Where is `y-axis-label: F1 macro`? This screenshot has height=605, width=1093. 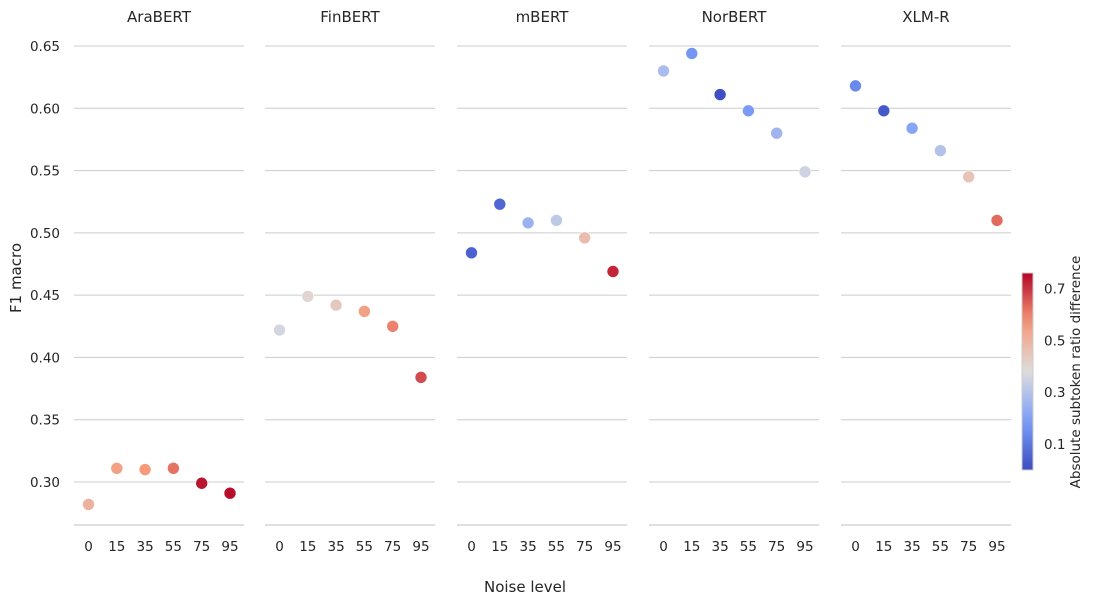 y-axis-label: F1 macro is located at coordinates (16, 278).